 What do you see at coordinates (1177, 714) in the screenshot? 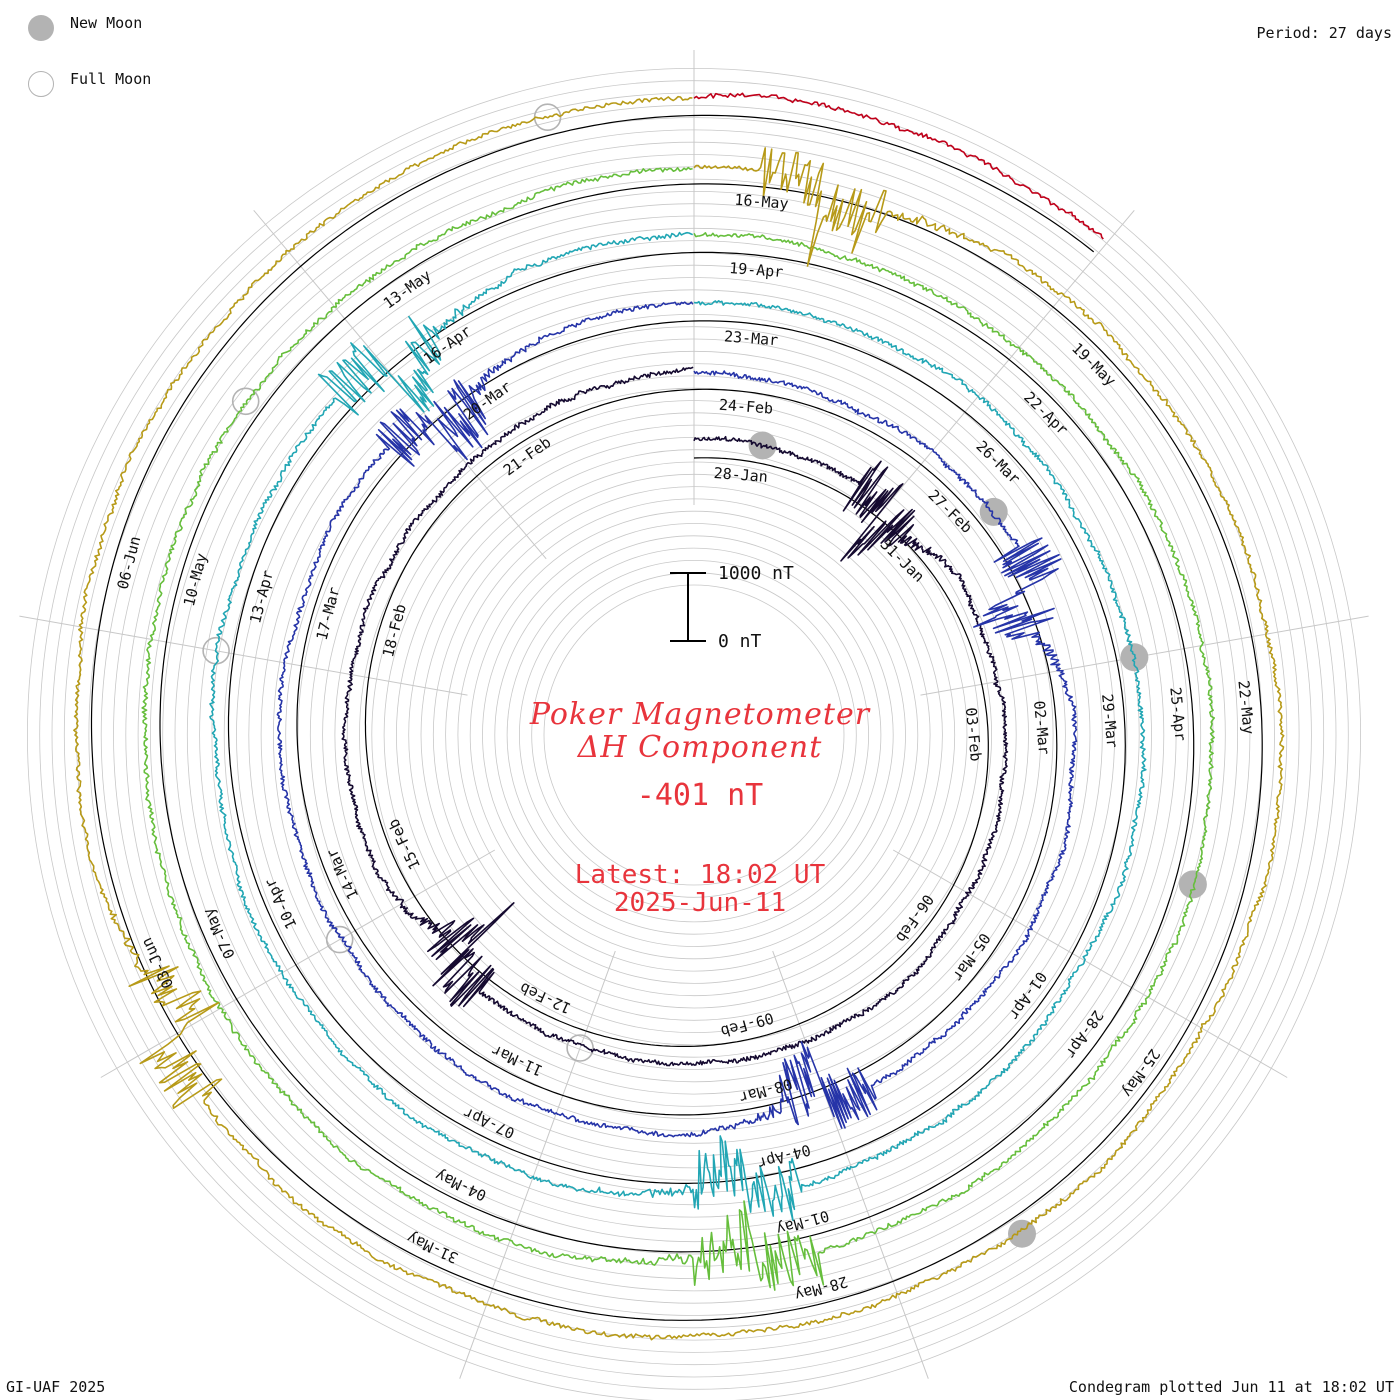
I see `date-label: 25-Apr` at bounding box center [1177, 714].